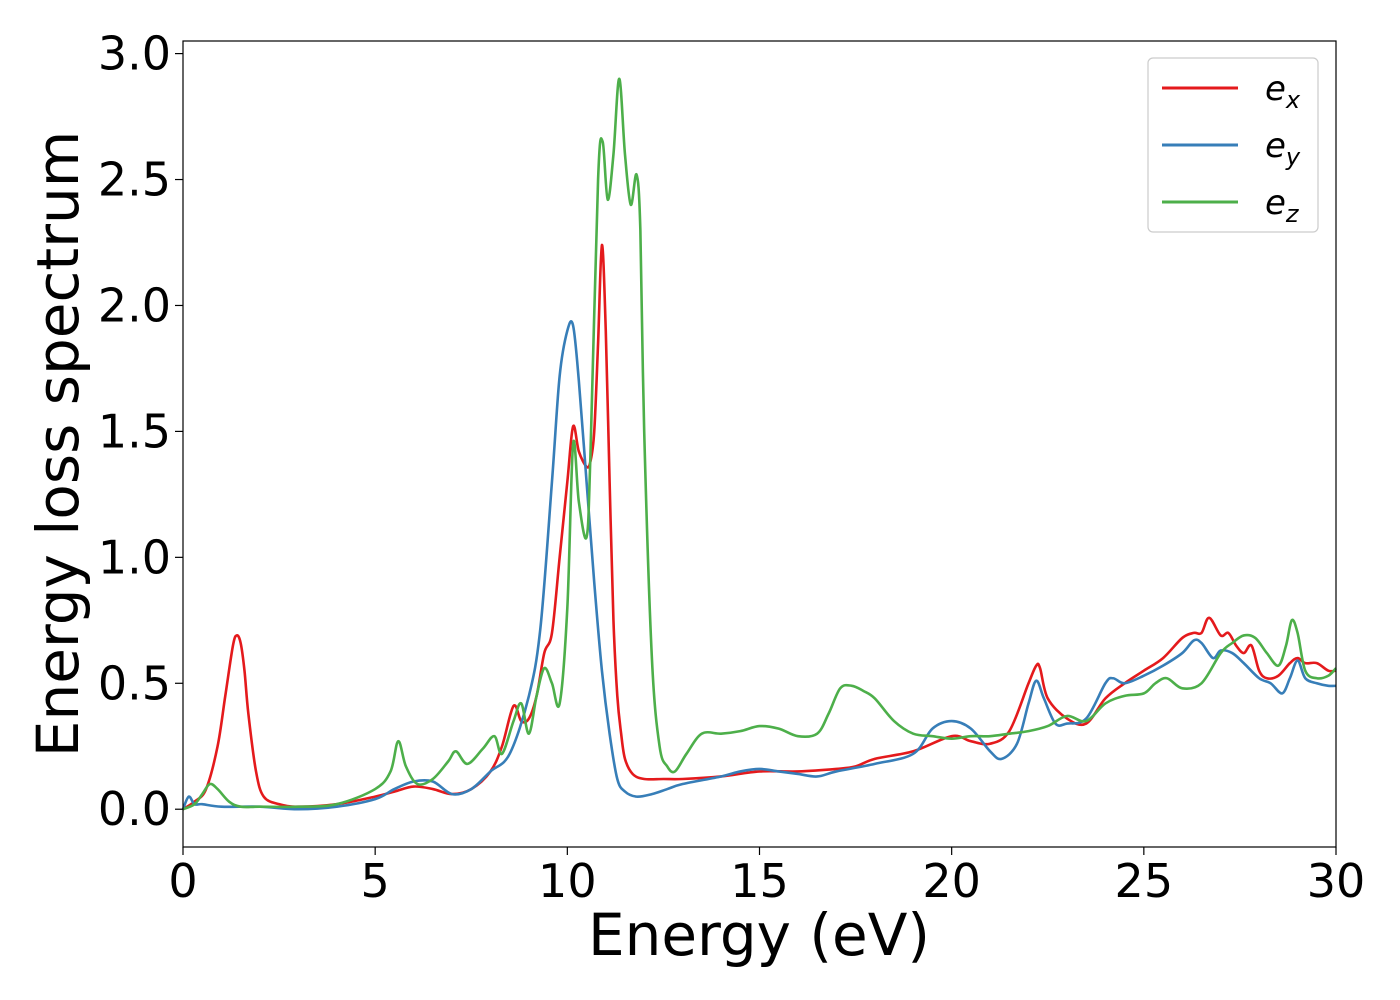 This screenshot has height=1000, width=1400. What do you see at coordinates (134, 809) in the screenshot?
I see `y-tick-label: 0.0` at bounding box center [134, 809].